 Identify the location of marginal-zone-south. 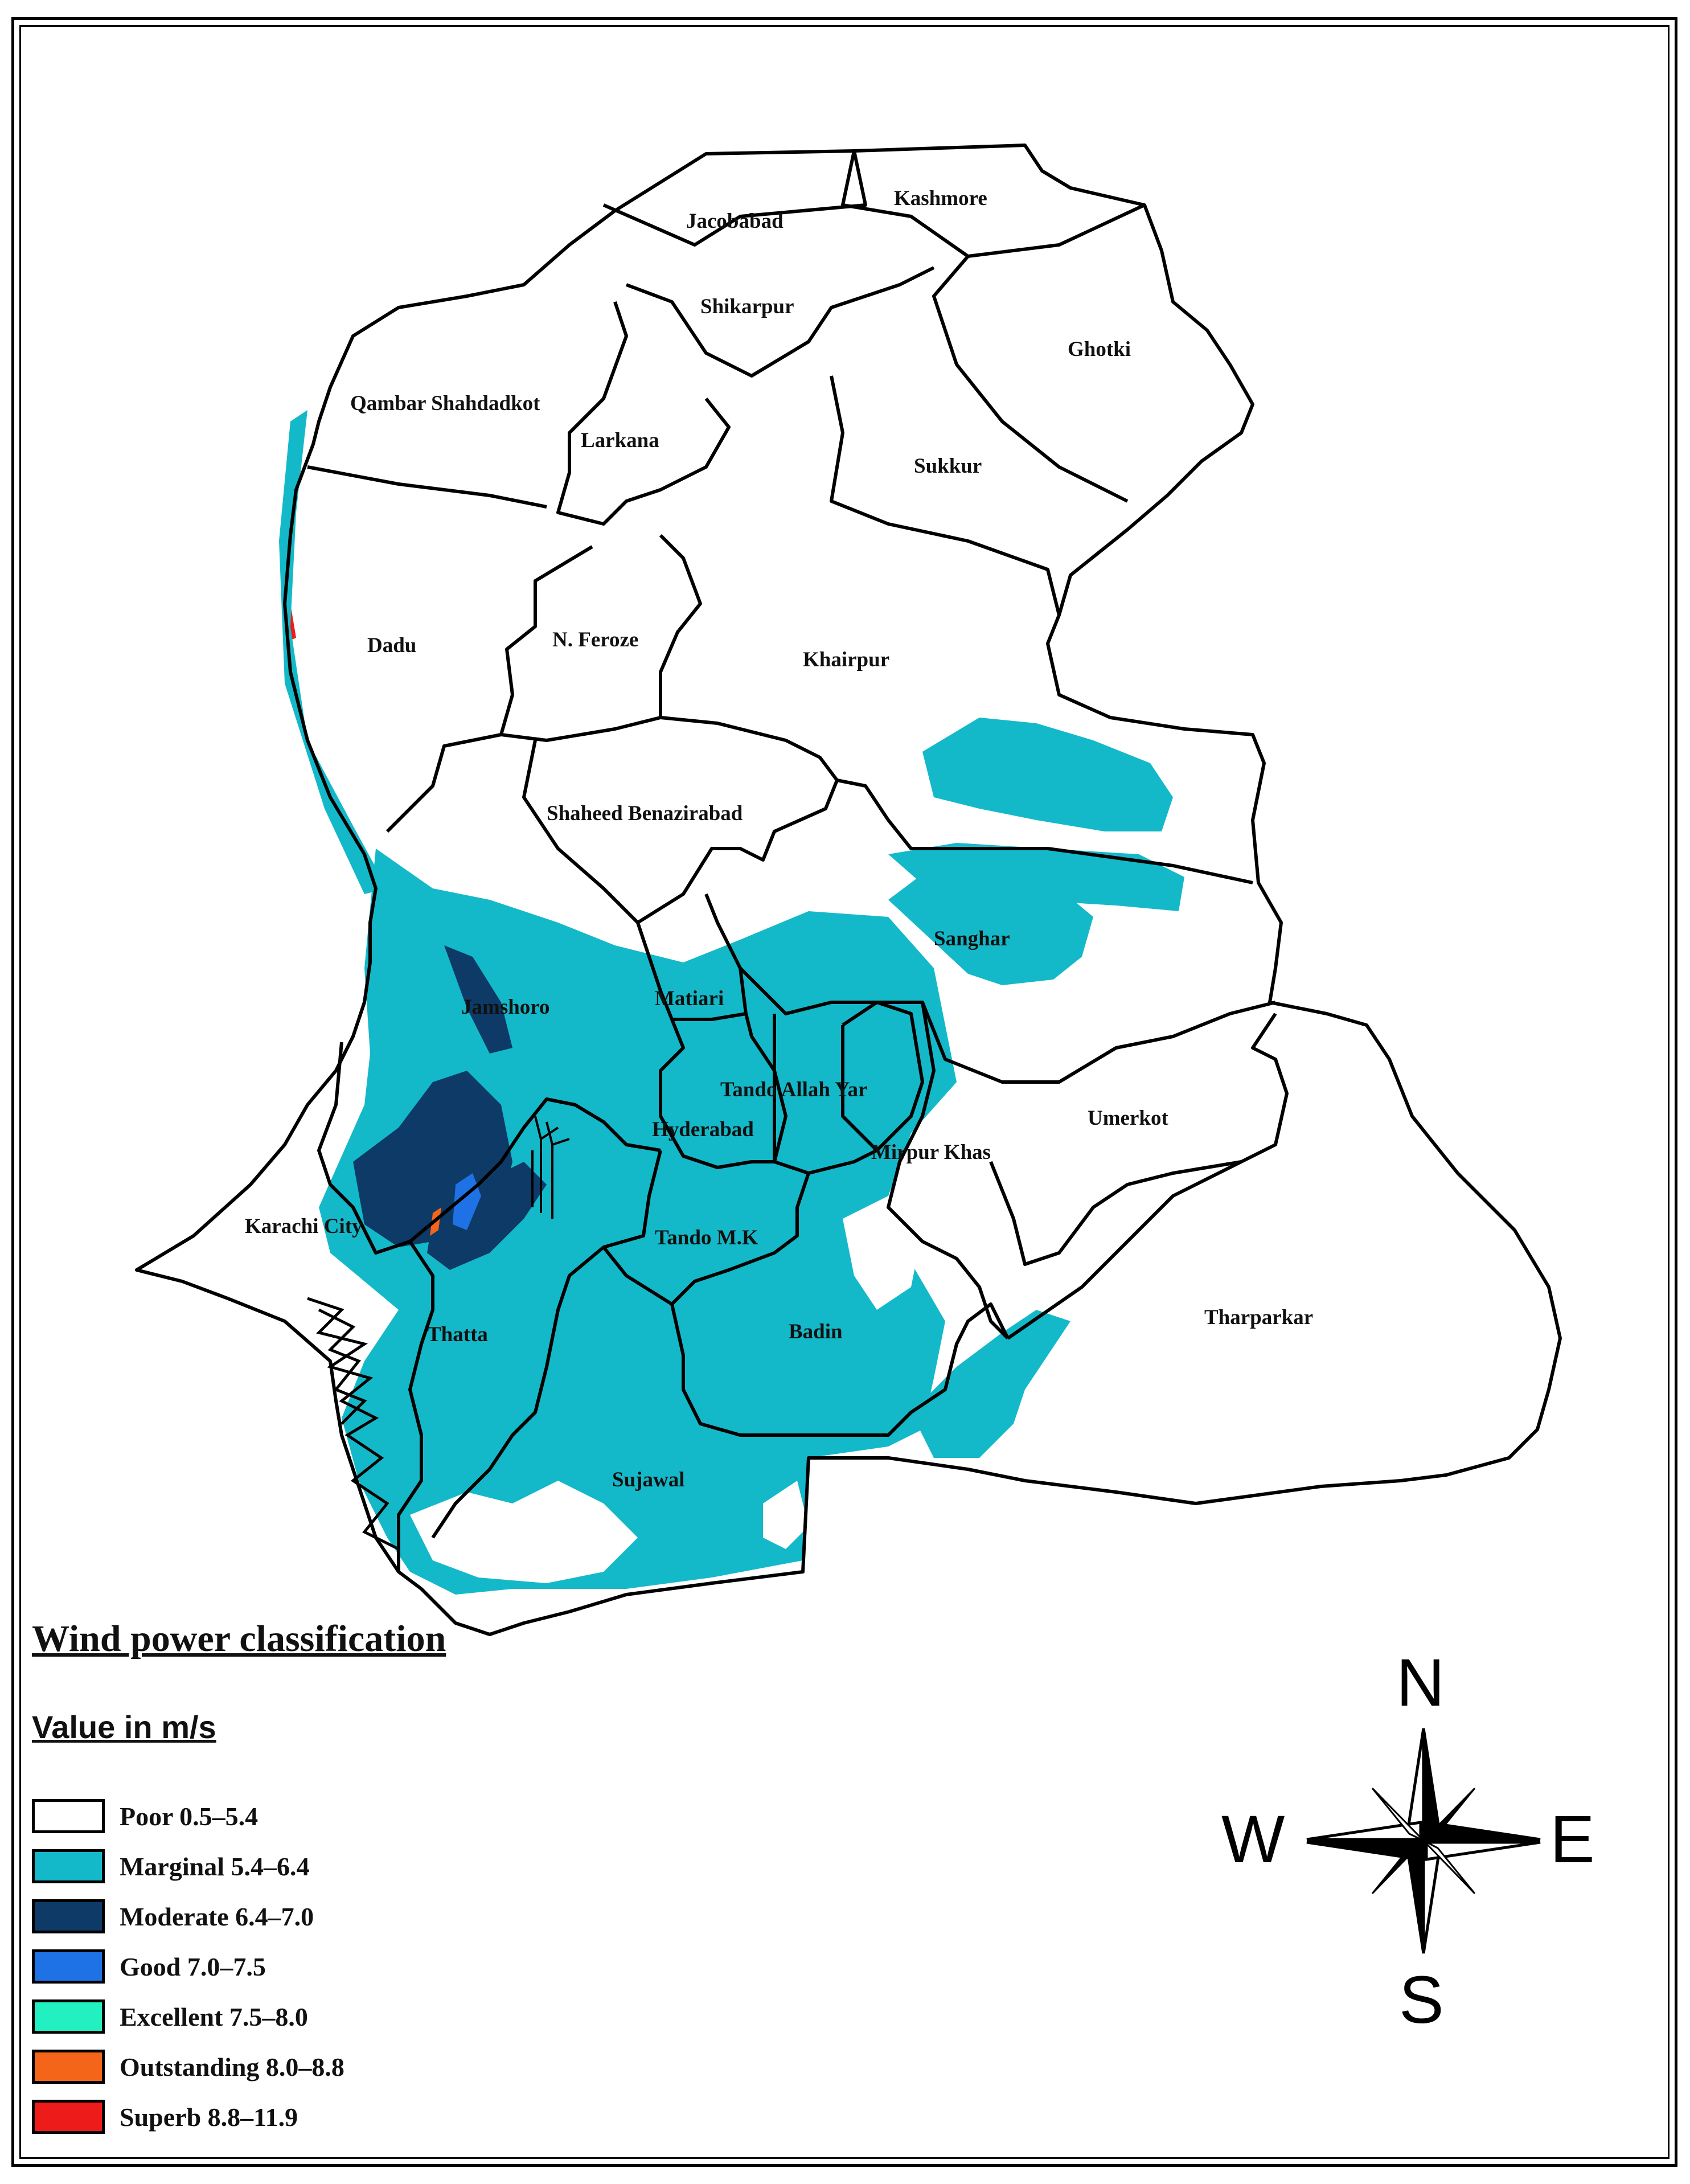
(638, 1222).